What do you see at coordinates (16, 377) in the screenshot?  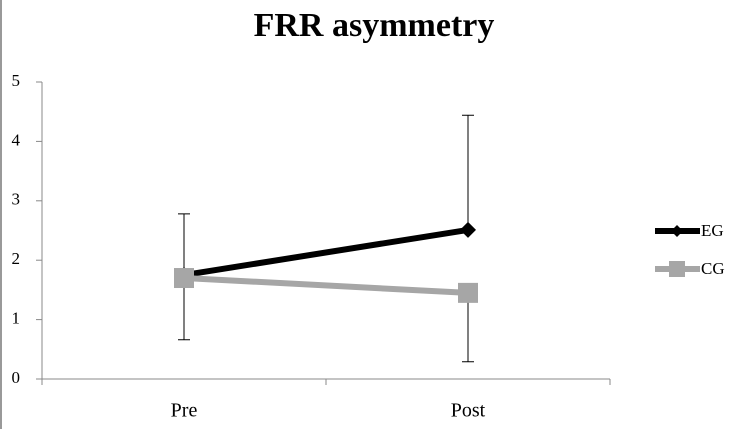 I see `y-tick-label: 0` at bounding box center [16, 377].